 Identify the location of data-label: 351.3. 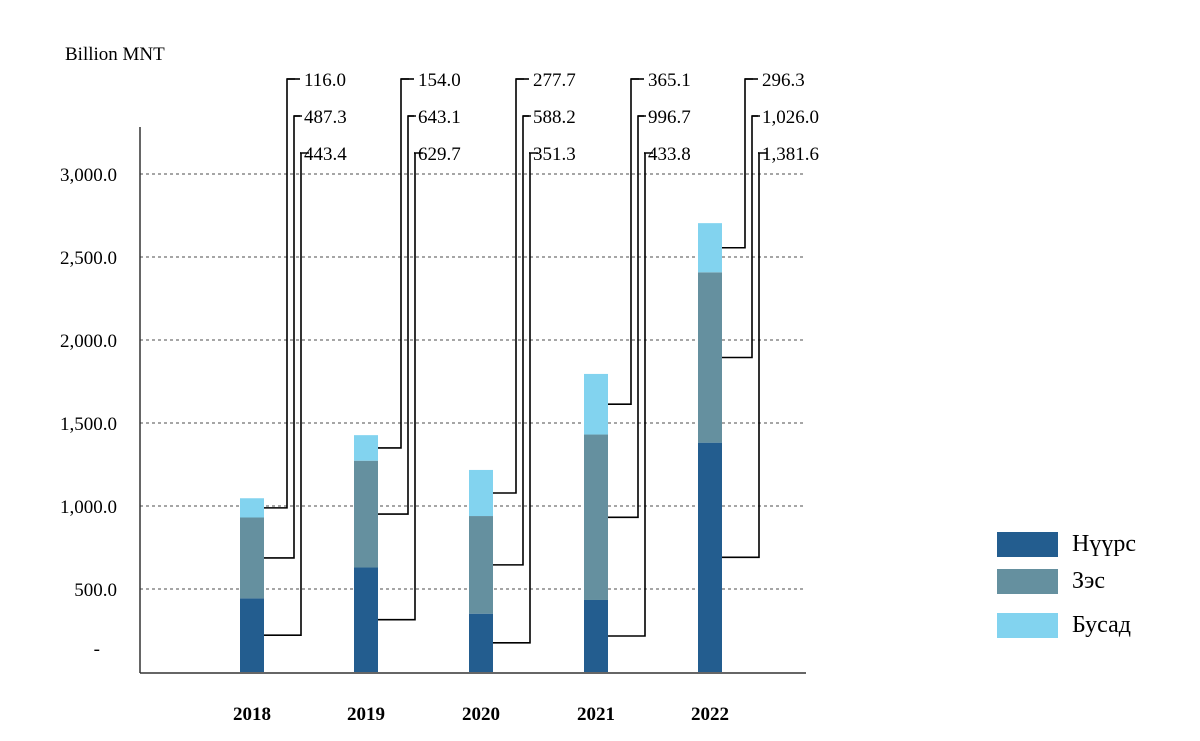
(554, 154).